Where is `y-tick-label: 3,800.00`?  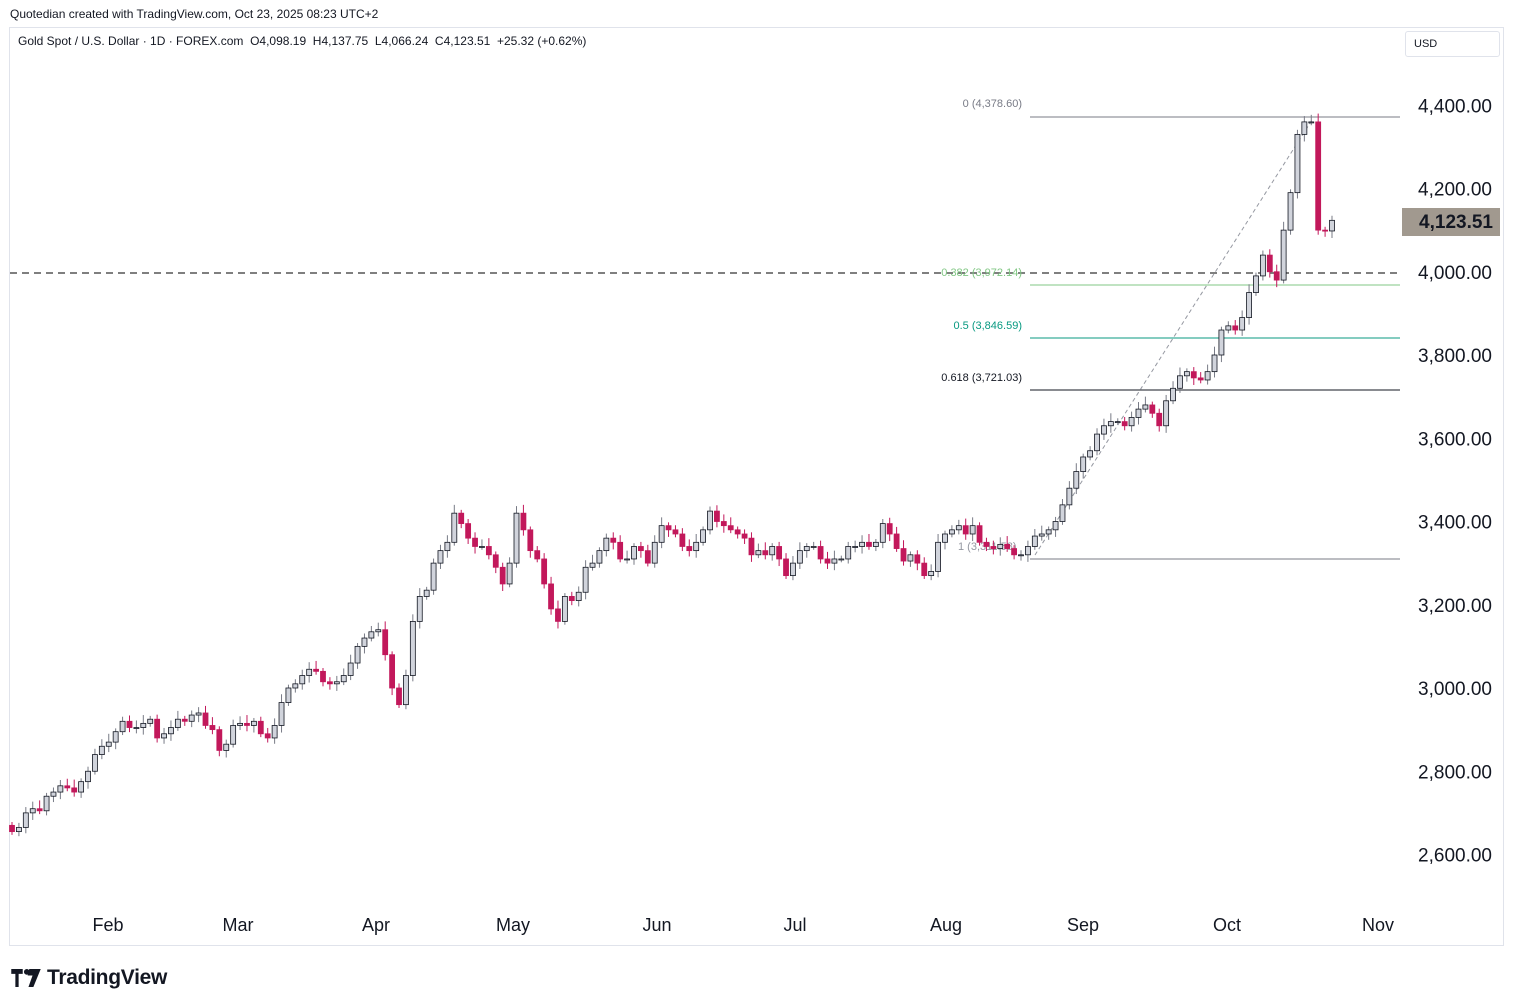
y-tick-label: 3,800.00 is located at coordinates (1455, 356).